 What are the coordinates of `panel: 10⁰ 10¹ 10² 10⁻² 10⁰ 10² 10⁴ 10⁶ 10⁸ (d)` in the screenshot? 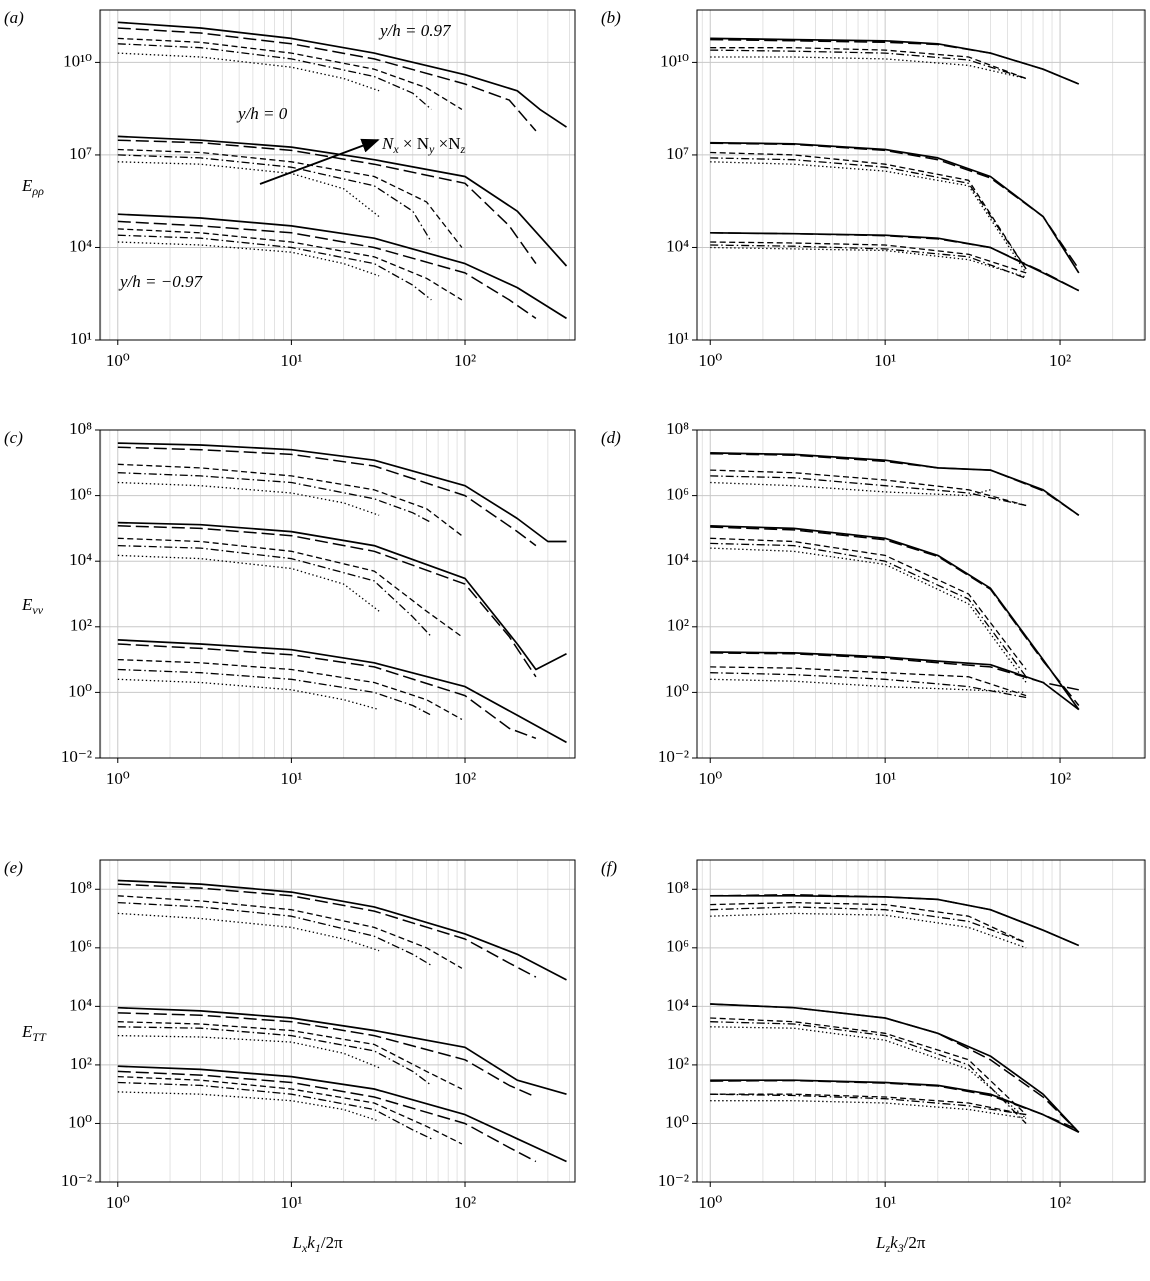 It's located at (873, 603).